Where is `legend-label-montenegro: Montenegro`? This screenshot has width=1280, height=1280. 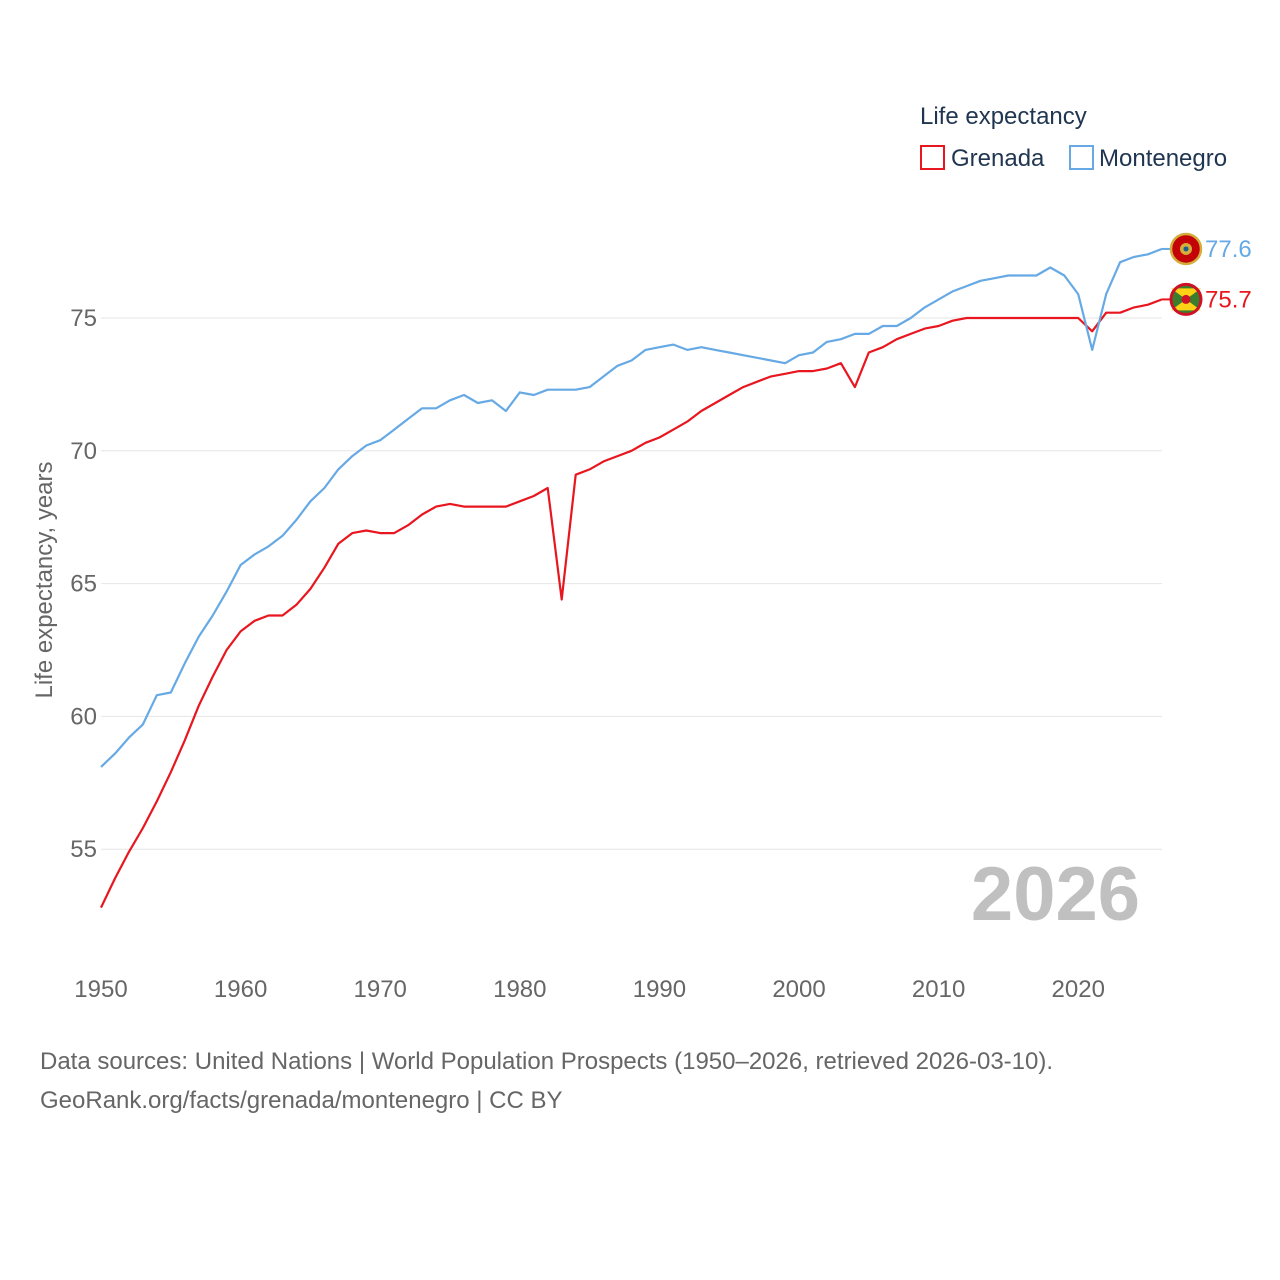
legend-label-montenegro: Montenegro is located at coordinates (1163, 158).